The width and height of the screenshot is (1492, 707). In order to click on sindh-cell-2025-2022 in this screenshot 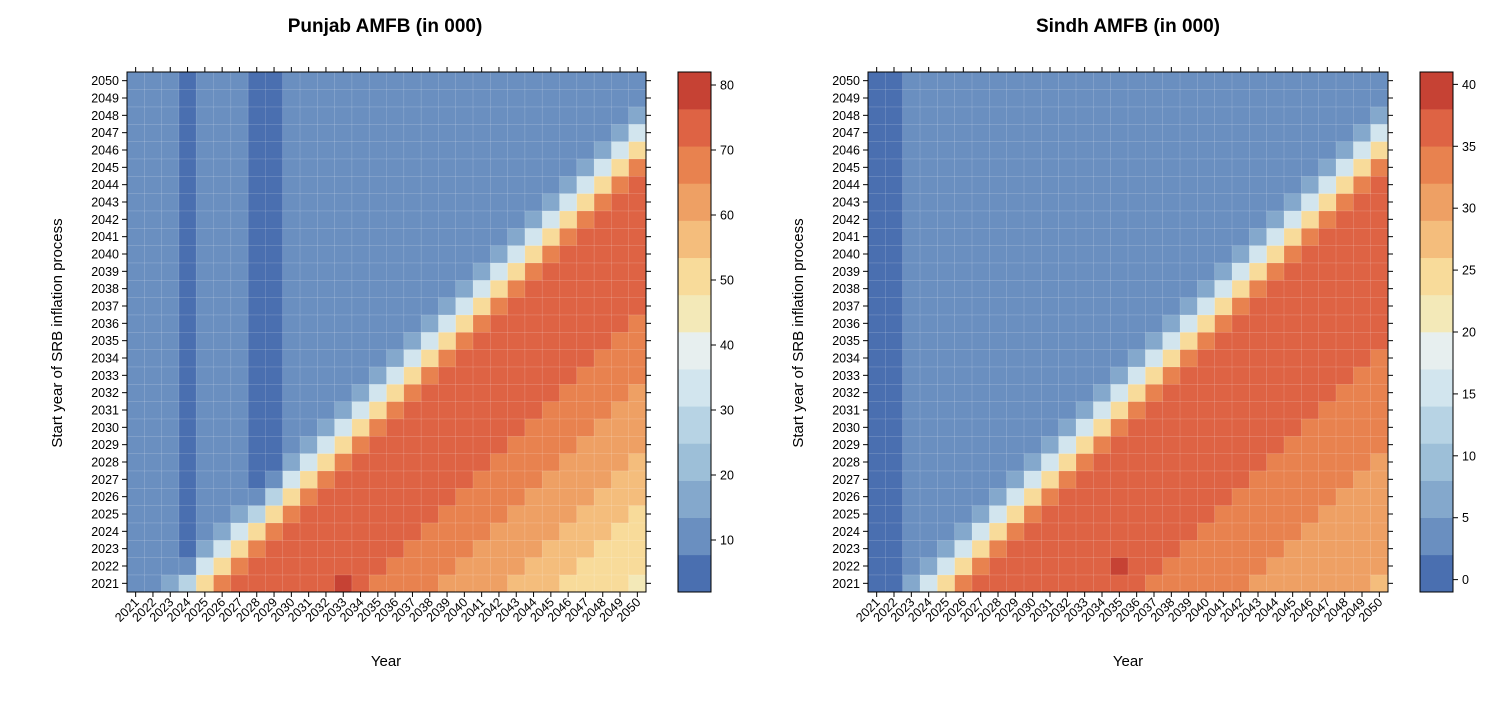, I will do `click(946, 566)`.